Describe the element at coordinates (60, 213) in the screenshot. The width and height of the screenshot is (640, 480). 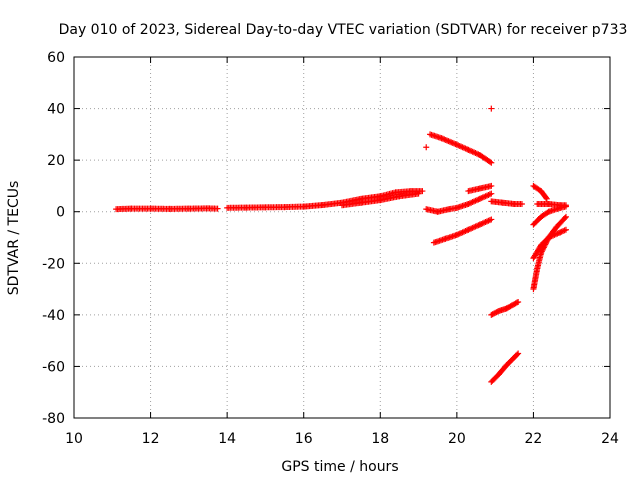
I see `y-tick-label: 0` at that location.